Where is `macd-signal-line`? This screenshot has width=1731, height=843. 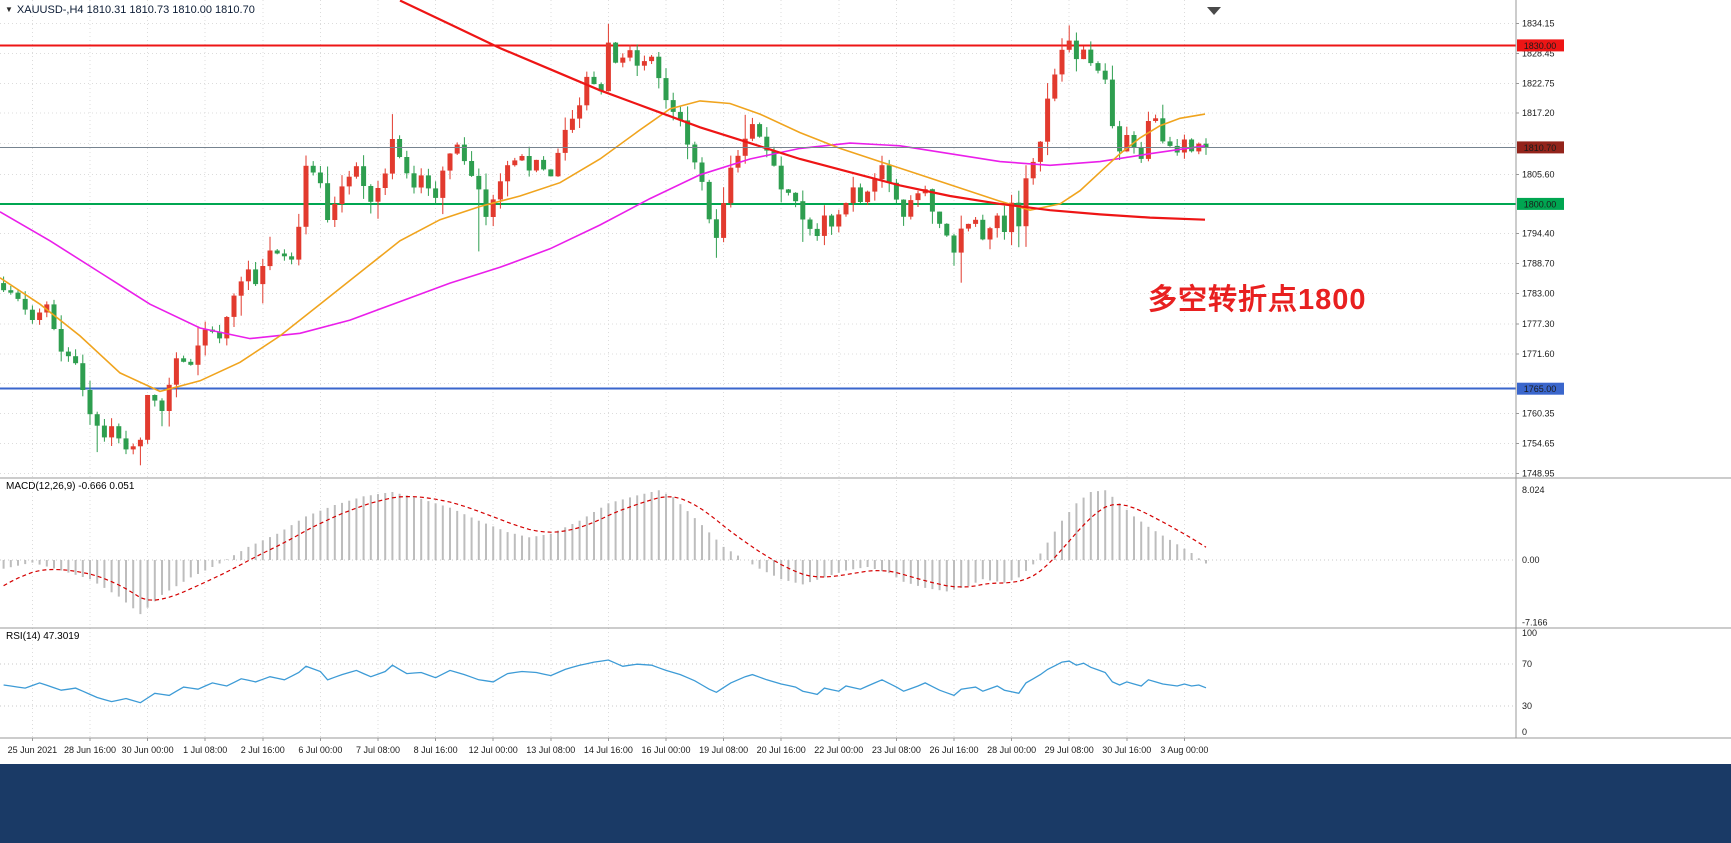 macd-signal-line is located at coordinates (605, 548).